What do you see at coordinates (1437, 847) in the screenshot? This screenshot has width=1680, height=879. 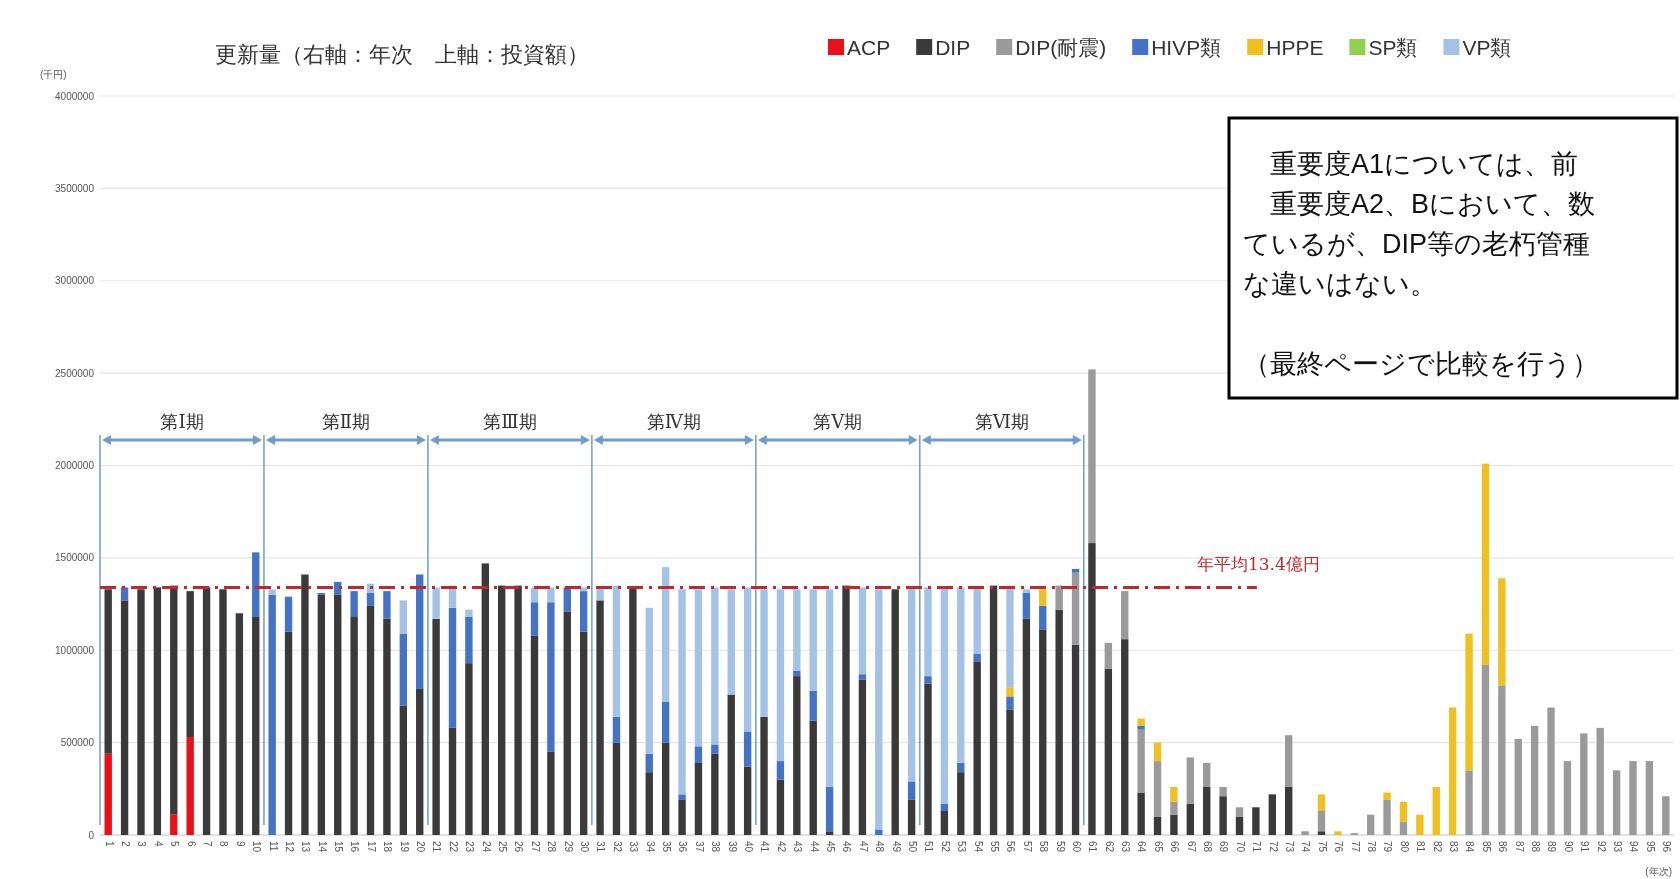 I see `x-tick-label: 82` at bounding box center [1437, 847].